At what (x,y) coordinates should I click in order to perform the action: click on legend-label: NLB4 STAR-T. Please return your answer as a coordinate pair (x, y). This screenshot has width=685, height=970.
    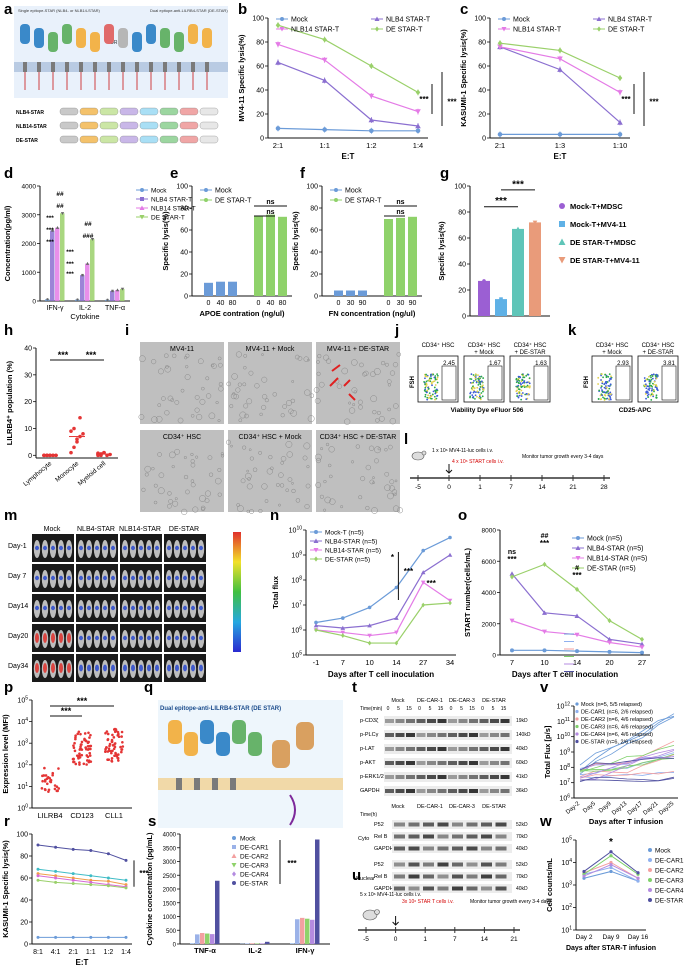
    Looking at the image, I should click on (171, 200).